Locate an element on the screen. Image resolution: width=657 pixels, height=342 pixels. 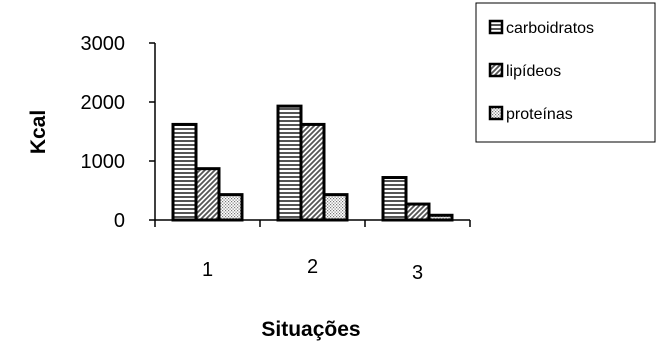
x-axis-label: Situações is located at coordinates (310, 329).